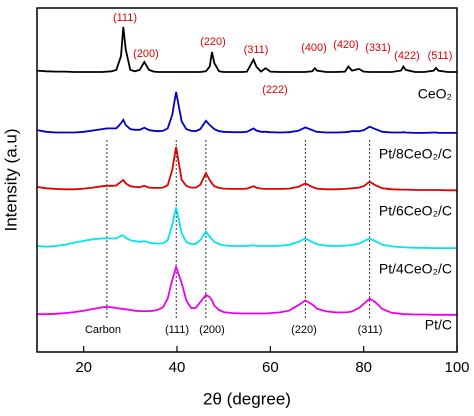 Image resolution: width=474 pixels, height=416 pixels. What do you see at coordinates (314, 48) in the screenshot?
I see `peak-label: (400)` at bounding box center [314, 48].